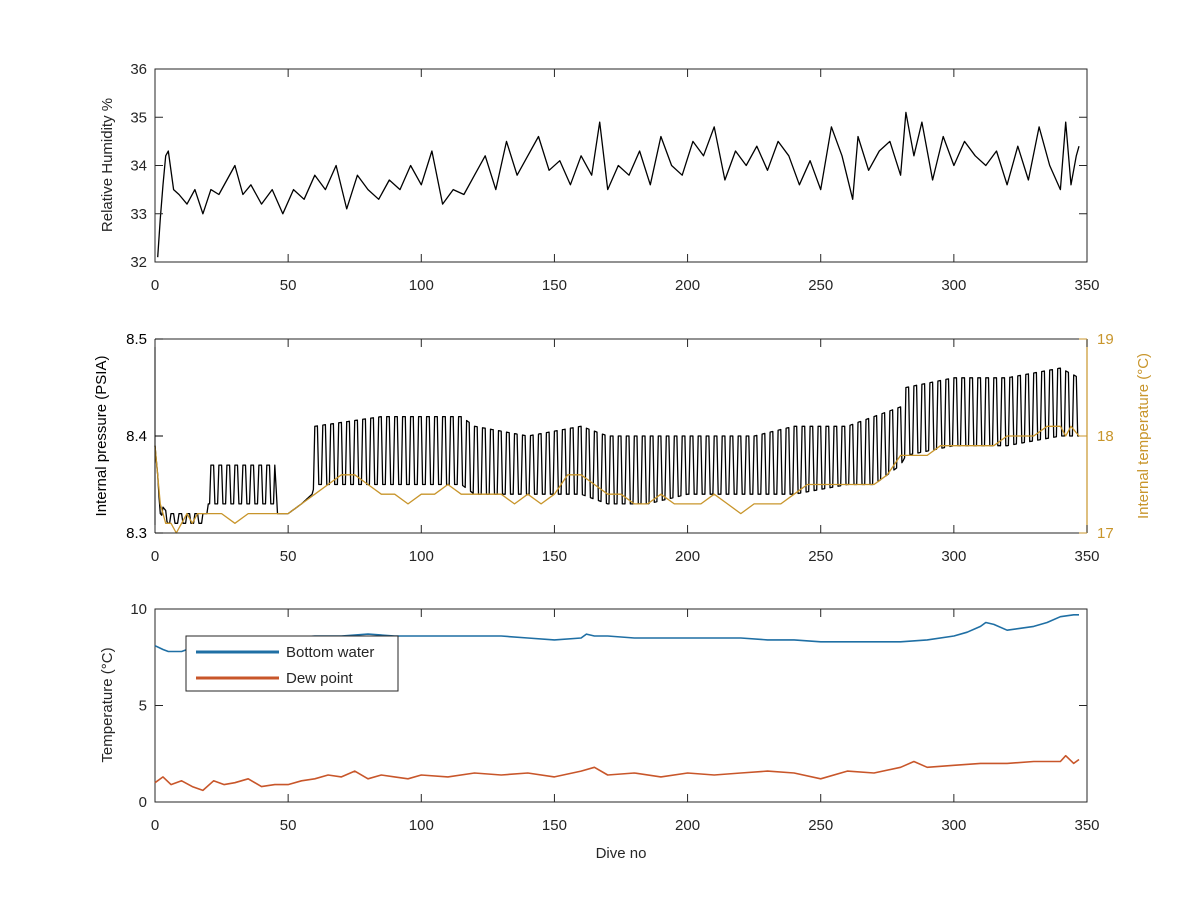  Describe the element at coordinates (143, 802) in the screenshot. I see `y-tick-label: 0` at that location.